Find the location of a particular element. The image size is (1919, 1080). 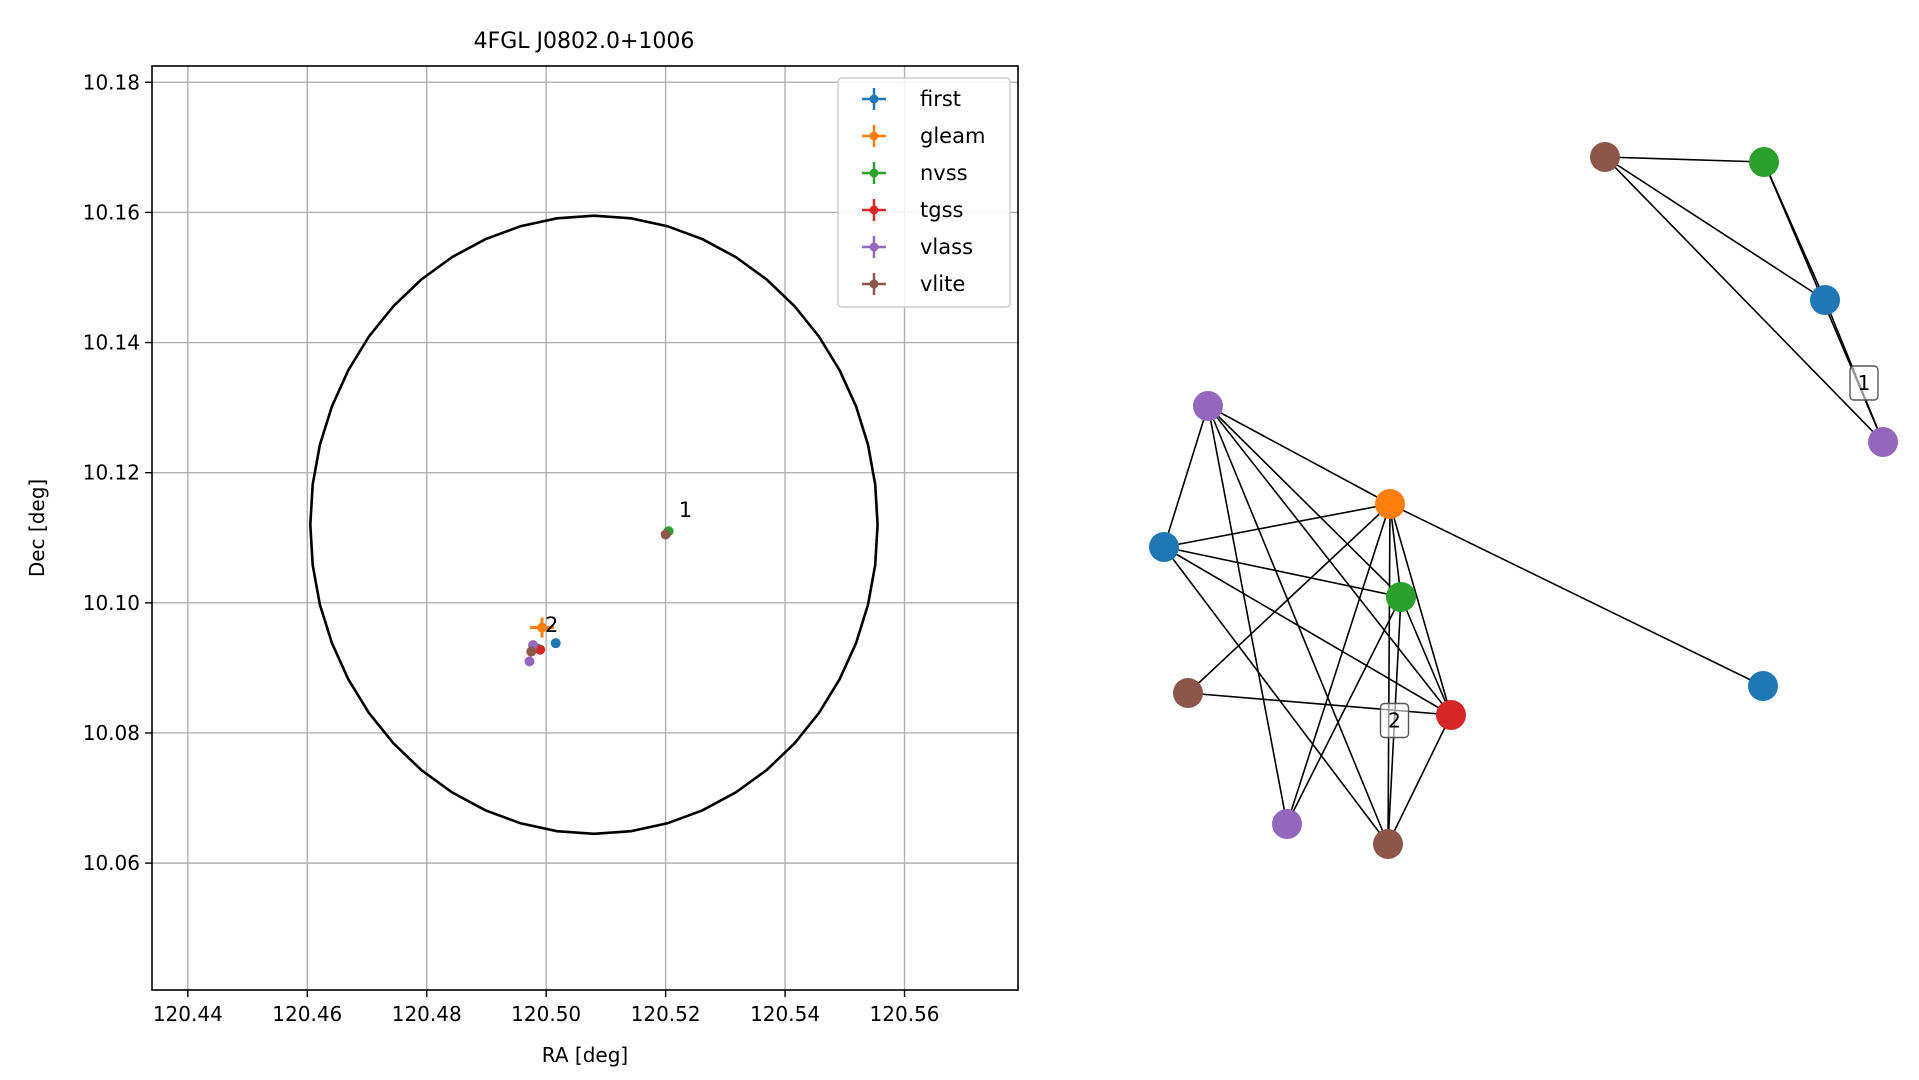

x-tick-label: 120.44 is located at coordinates (188, 1014).